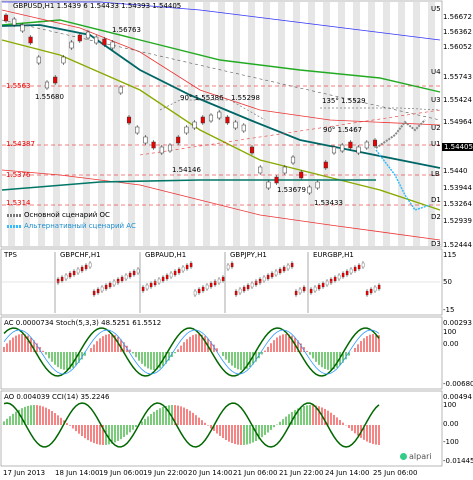 The image size is (473, 480). Describe the element at coordinates (301, 473) in the screenshot. I see `time-tick: 21 Jun 22:00` at that location.